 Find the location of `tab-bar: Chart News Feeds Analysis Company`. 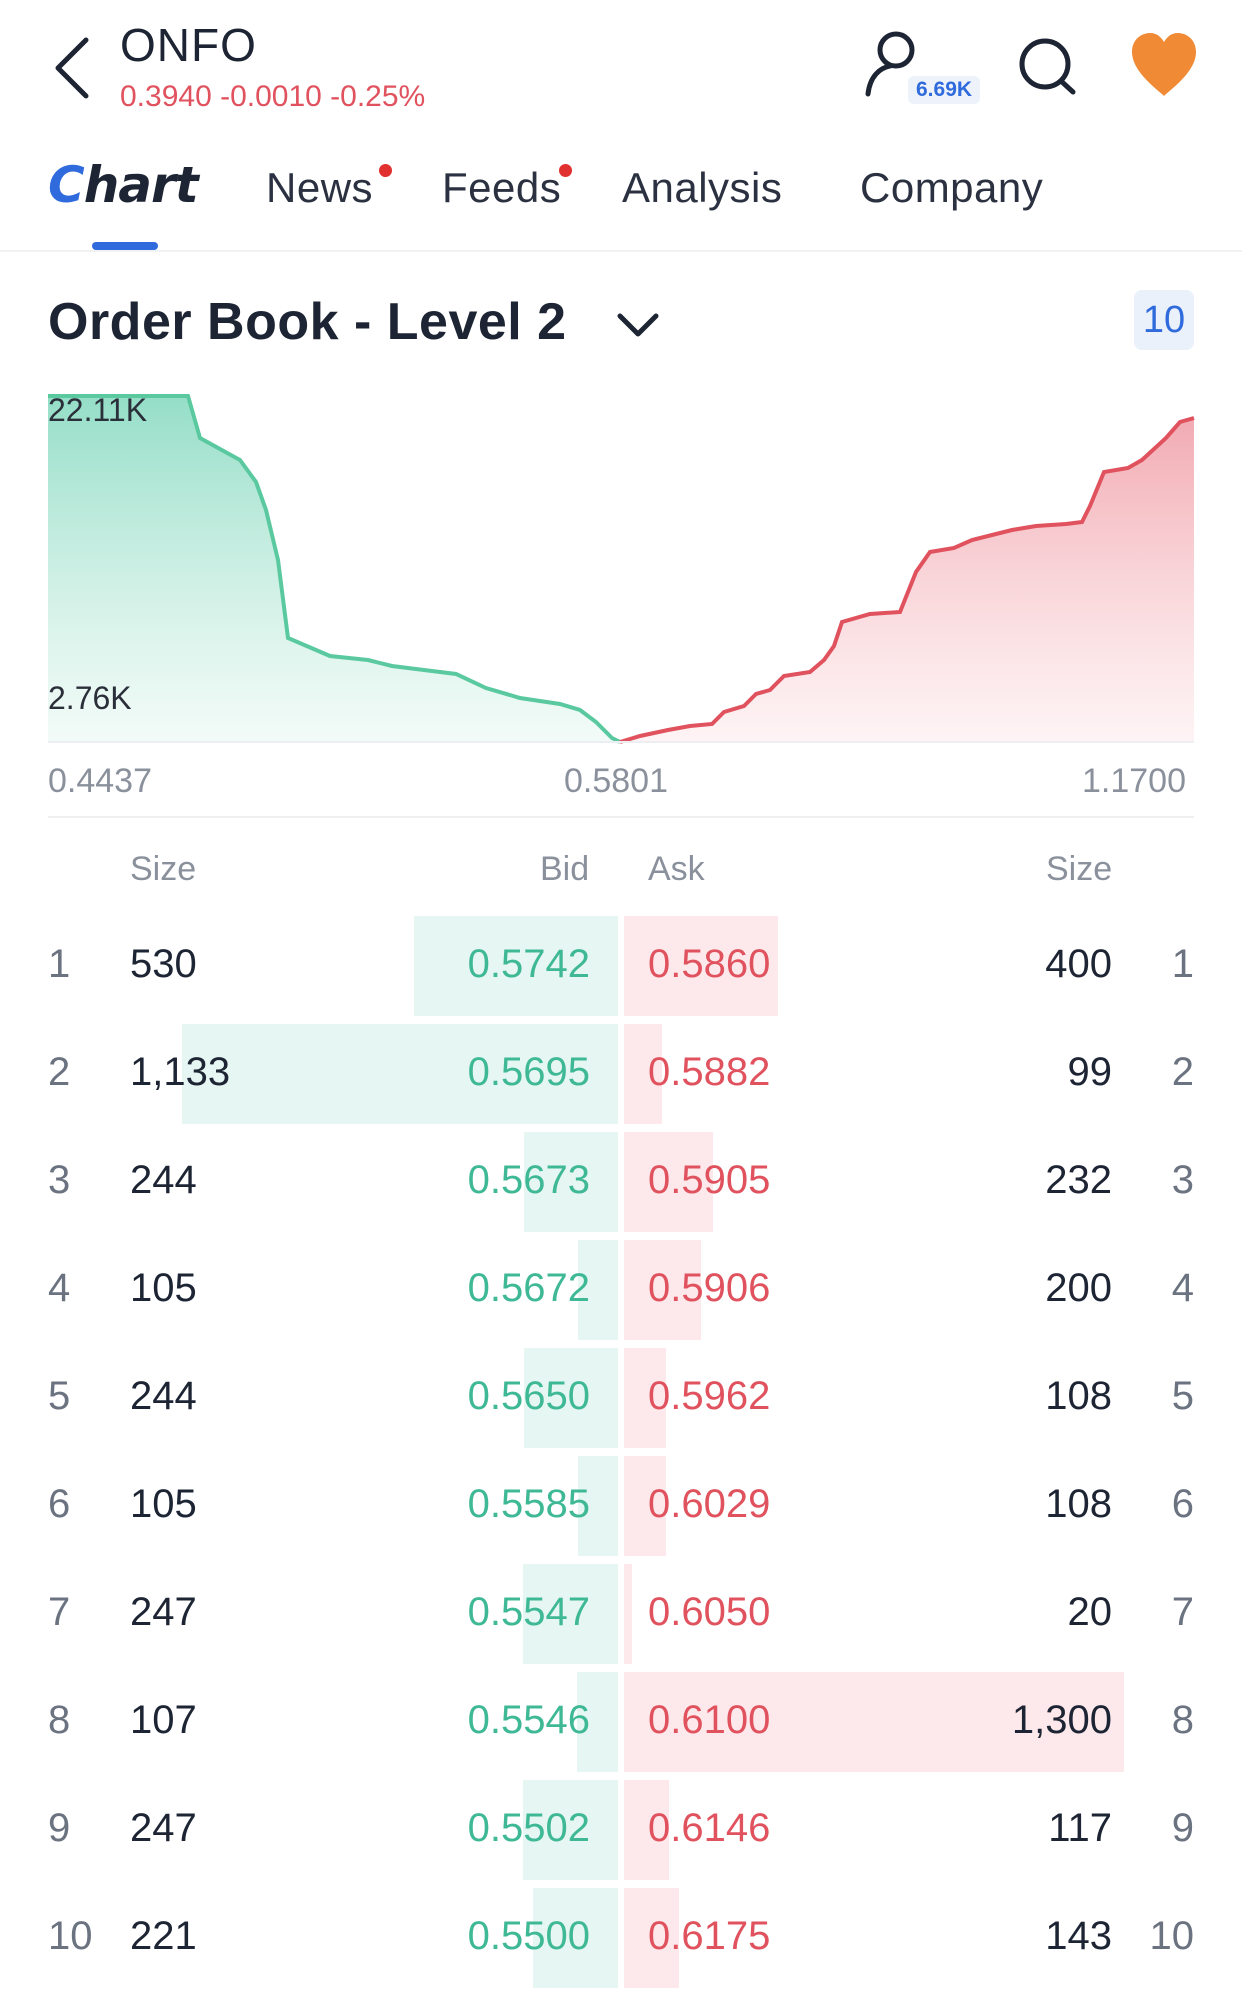

tab-bar: Chart News Feeds Analysis Company is located at coordinates (621, 201).